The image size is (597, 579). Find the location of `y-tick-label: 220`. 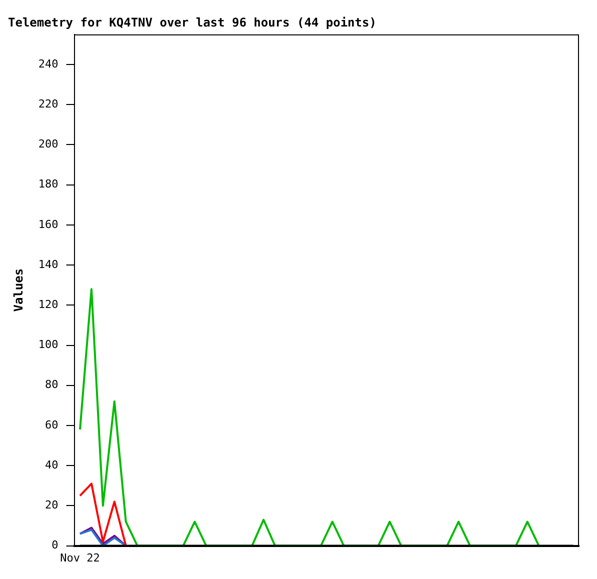

y-tick-label: 220 is located at coordinates (48, 103).